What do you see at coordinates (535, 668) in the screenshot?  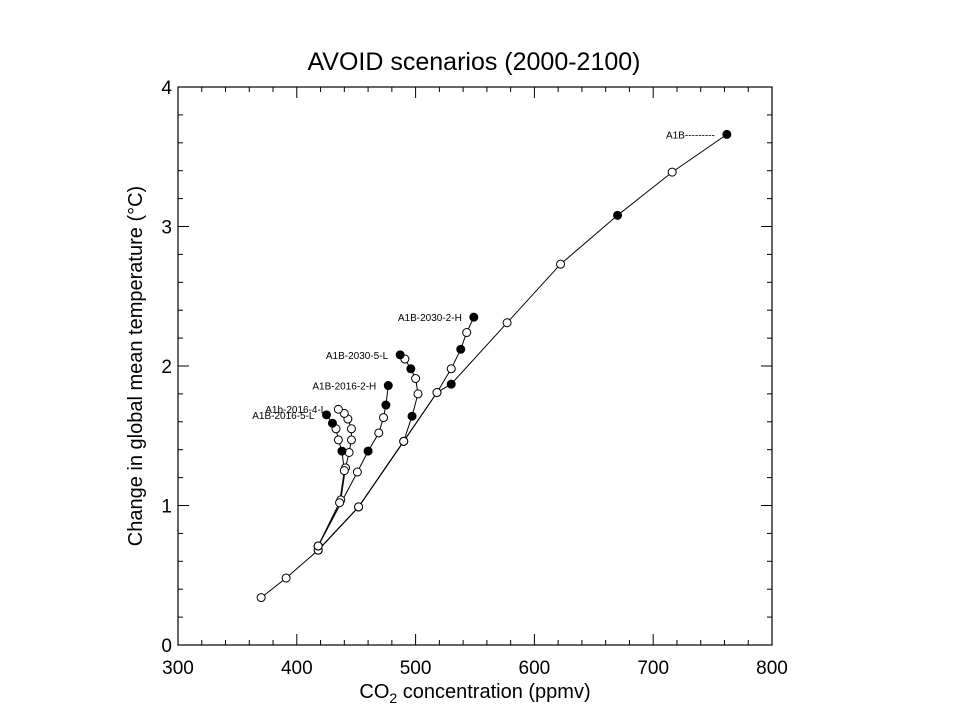 I see `x-tick-label: 600` at bounding box center [535, 668].